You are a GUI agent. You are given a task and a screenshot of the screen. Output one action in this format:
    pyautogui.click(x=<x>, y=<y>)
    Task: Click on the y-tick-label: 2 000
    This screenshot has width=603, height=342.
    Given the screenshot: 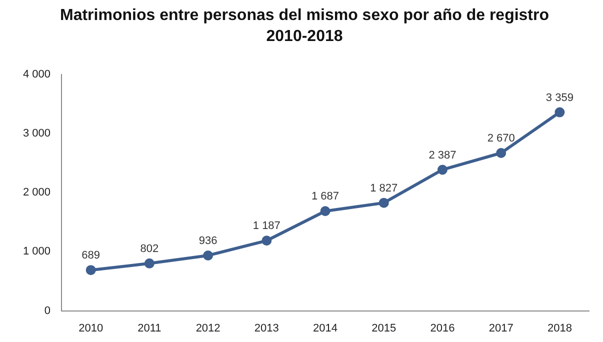 What is the action you would take?
    pyautogui.click(x=36, y=192)
    